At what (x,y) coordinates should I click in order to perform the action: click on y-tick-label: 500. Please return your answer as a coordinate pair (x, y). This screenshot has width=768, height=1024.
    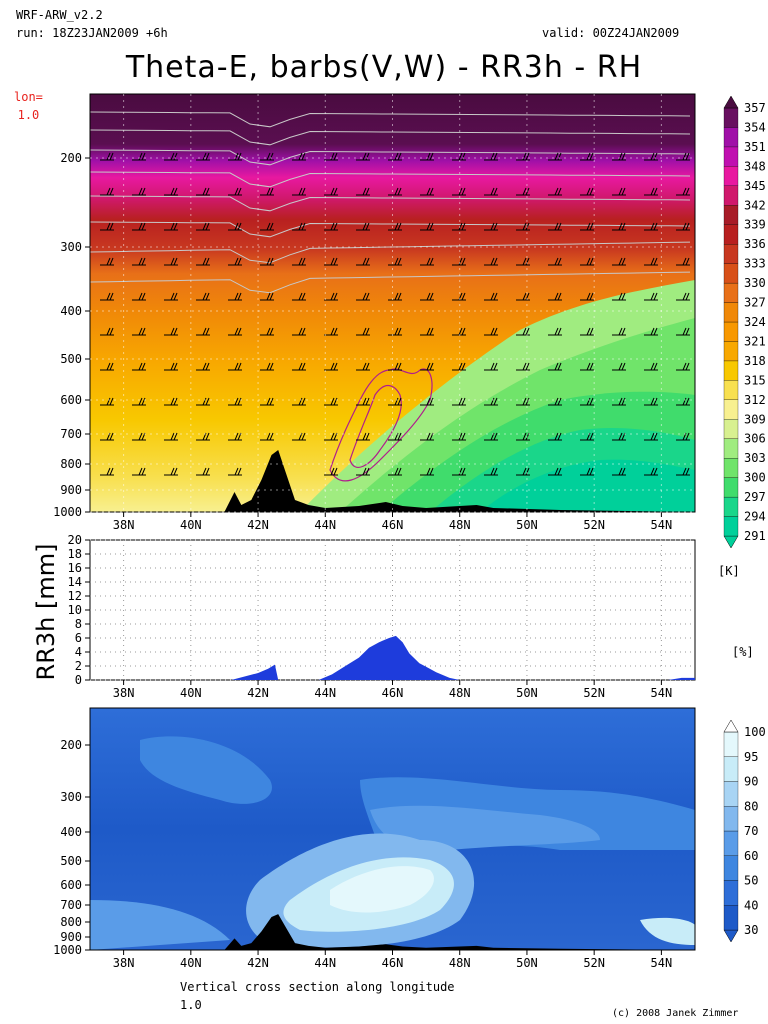
    Looking at the image, I should click on (71, 359).